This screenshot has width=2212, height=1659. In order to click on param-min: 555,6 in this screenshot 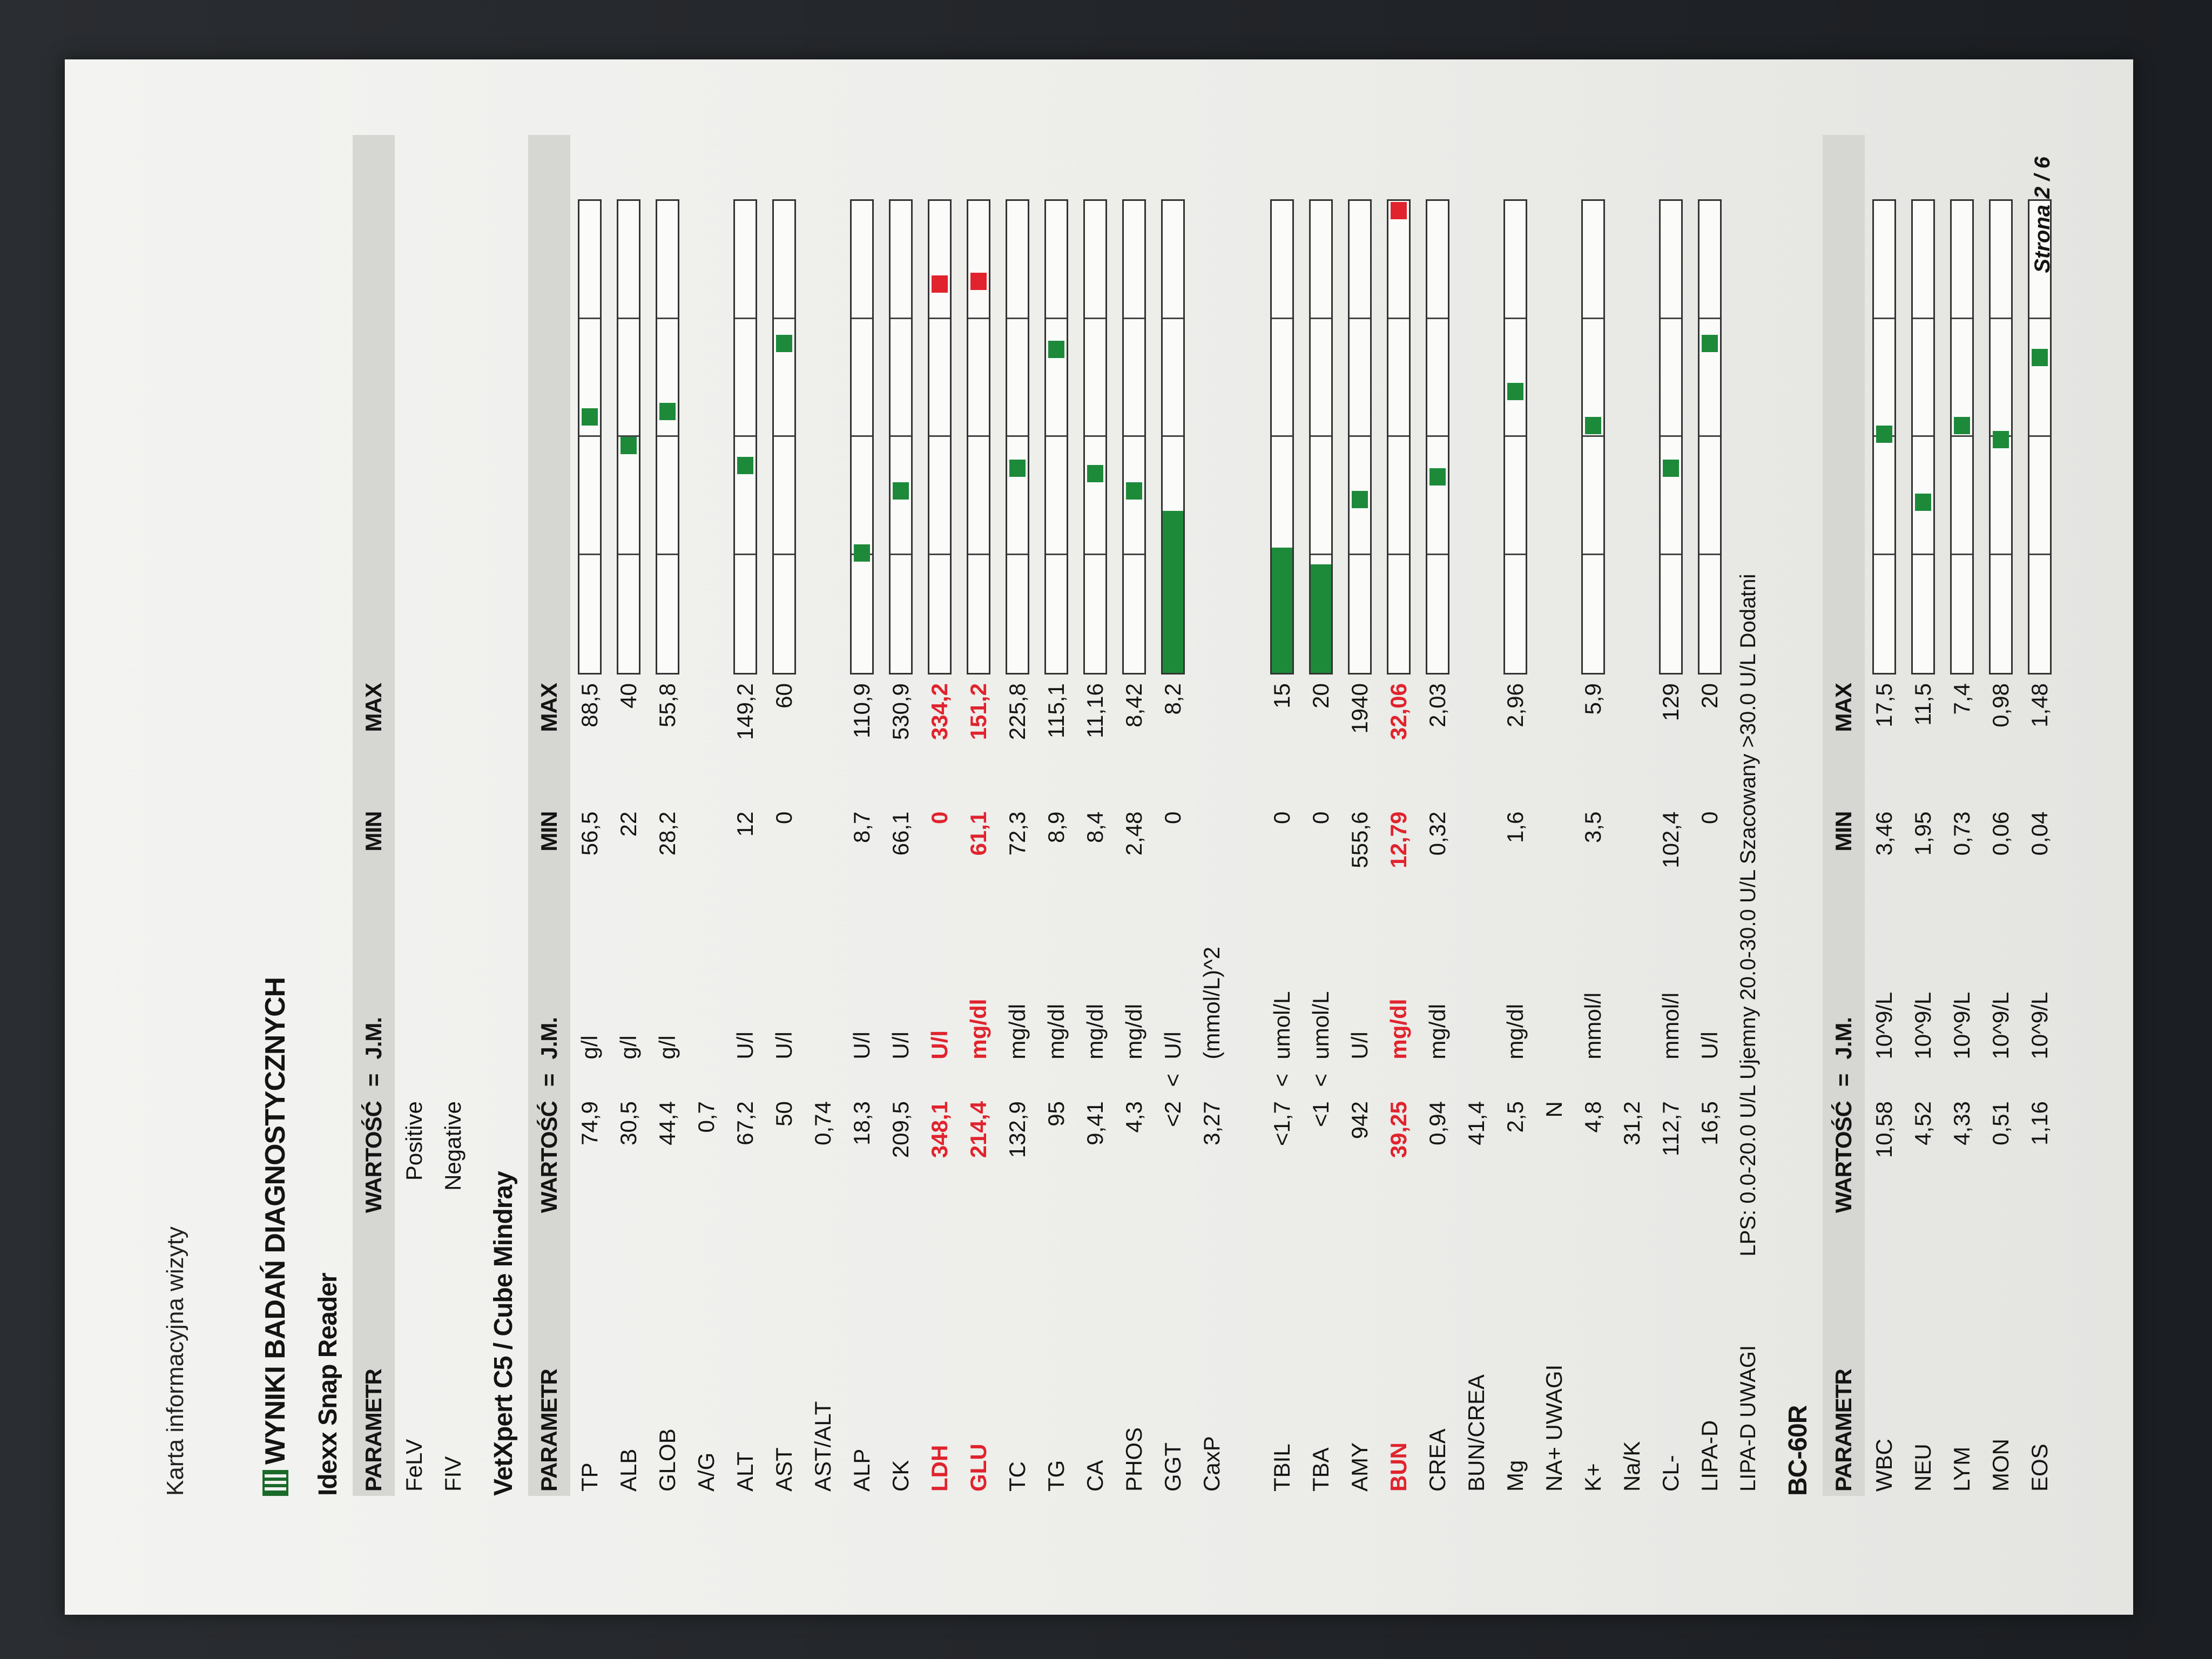, I will do `click(1359, 839)`.